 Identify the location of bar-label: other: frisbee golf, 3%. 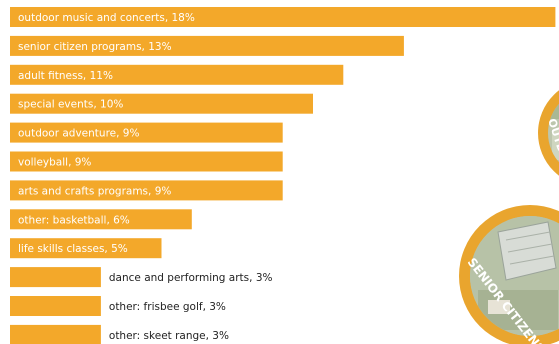
(167, 307).